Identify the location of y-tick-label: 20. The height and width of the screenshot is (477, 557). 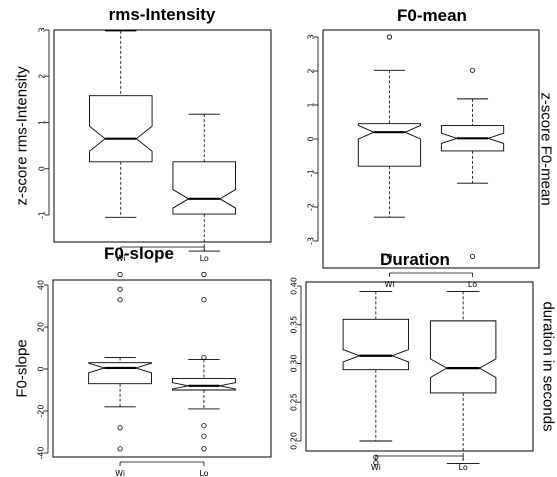
(41, 327).